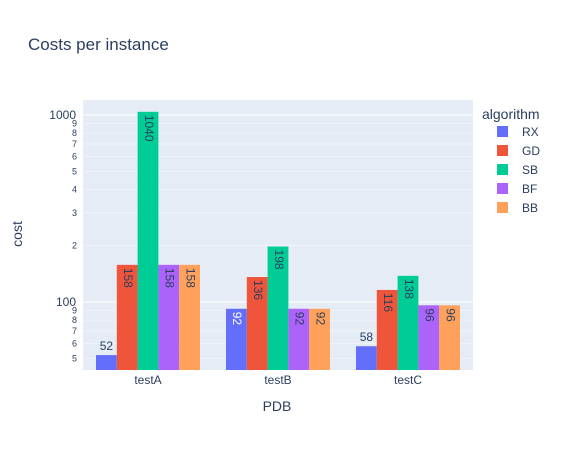 Image resolution: width=566 pixels, height=450 pixels. Describe the element at coordinates (98, 44) in the screenshot. I see `chart-title: Costs per instance` at that location.